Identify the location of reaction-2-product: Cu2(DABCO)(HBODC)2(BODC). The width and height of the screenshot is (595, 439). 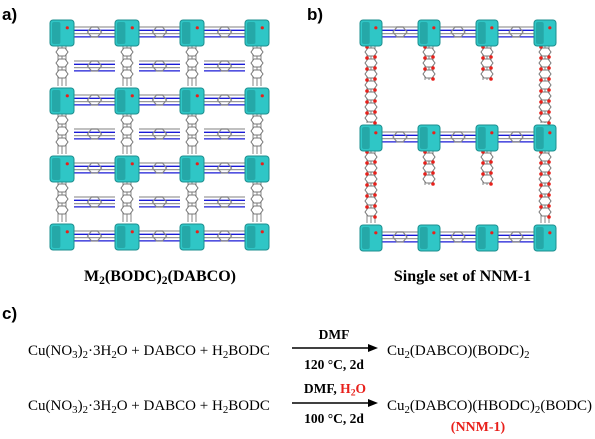
(489, 407).